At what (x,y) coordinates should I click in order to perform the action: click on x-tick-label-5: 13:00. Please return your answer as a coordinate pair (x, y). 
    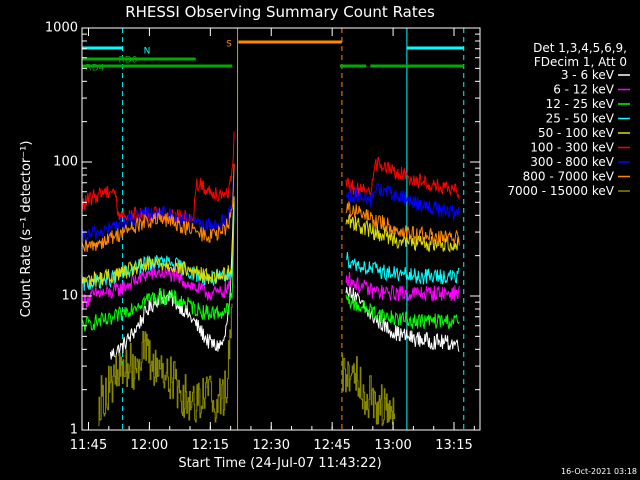
    Looking at the image, I should click on (392, 445).